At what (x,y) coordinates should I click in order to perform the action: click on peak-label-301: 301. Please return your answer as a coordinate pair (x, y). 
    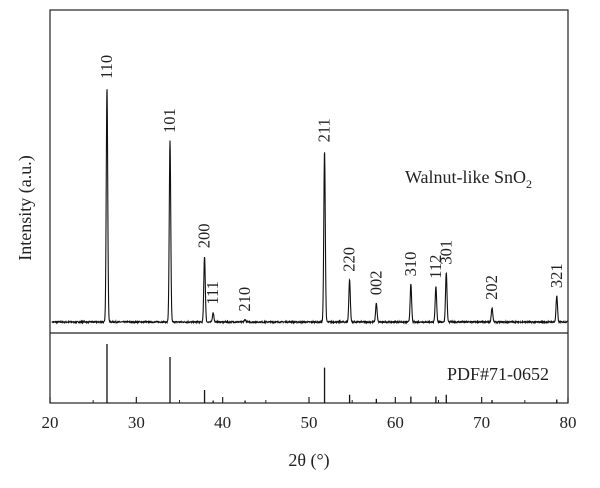
    Looking at the image, I should click on (445, 252).